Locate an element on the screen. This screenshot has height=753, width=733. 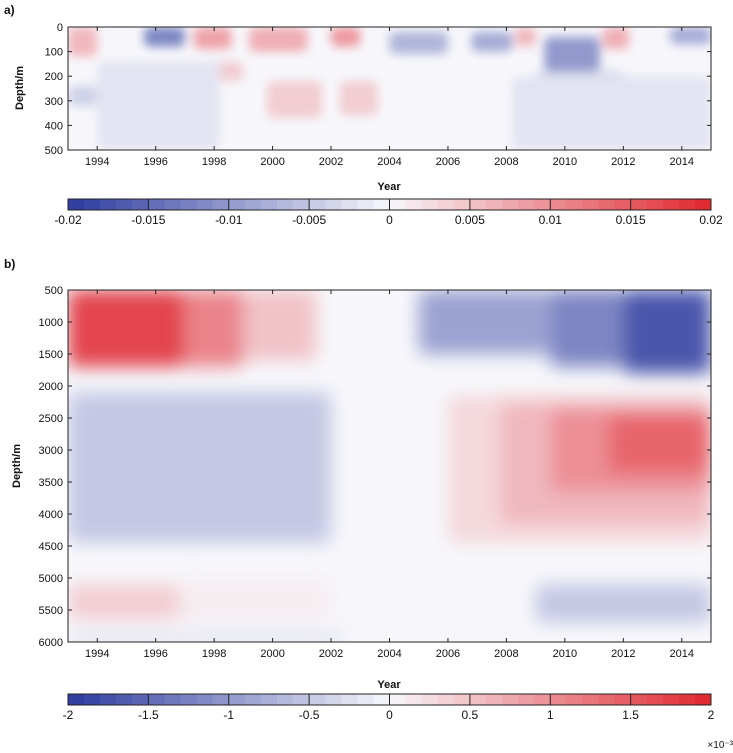
panel-a-colorbar-tick-label: 0.02 is located at coordinates (711, 220).